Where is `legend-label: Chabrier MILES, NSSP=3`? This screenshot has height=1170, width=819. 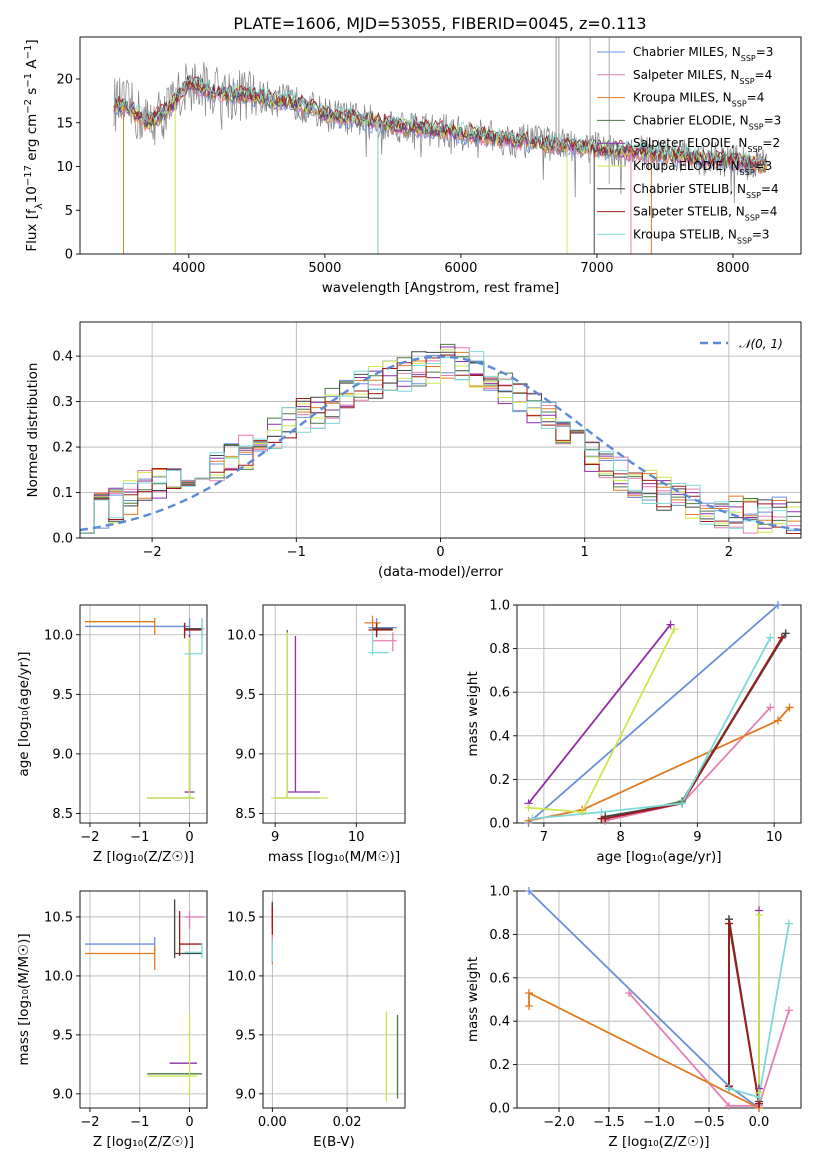 legend-label: Chabrier MILES, NSSP=3 is located at coordinates (703, 54).